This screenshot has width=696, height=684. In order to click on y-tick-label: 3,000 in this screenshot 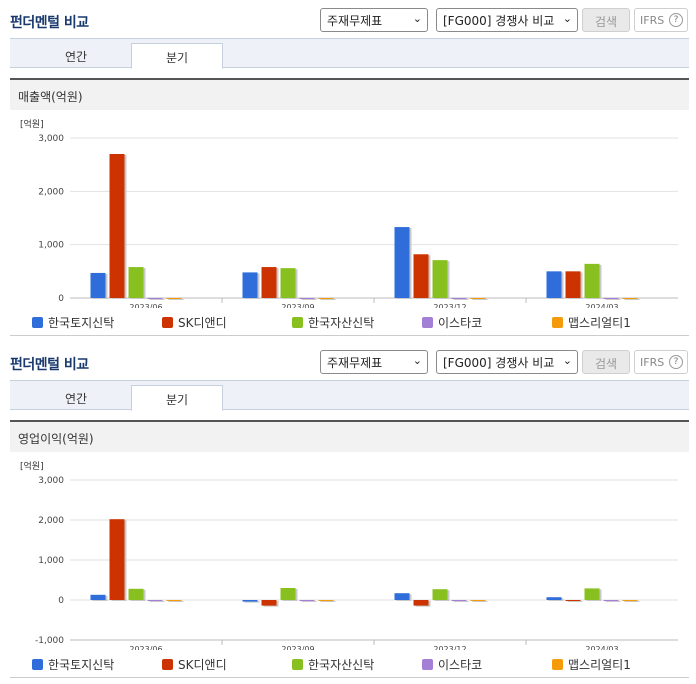, I will do `click(51, 481)`.